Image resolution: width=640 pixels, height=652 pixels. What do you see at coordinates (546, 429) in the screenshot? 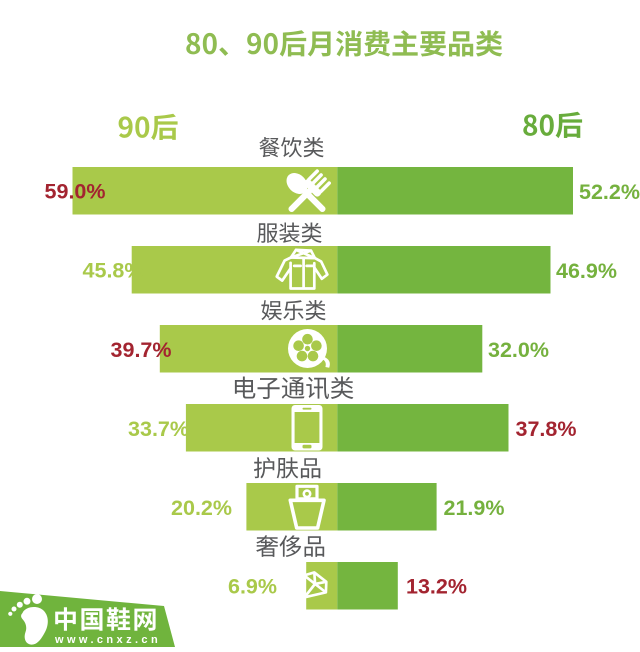
I see `svg-text: 37.8%` at bounding box center [546, 429].